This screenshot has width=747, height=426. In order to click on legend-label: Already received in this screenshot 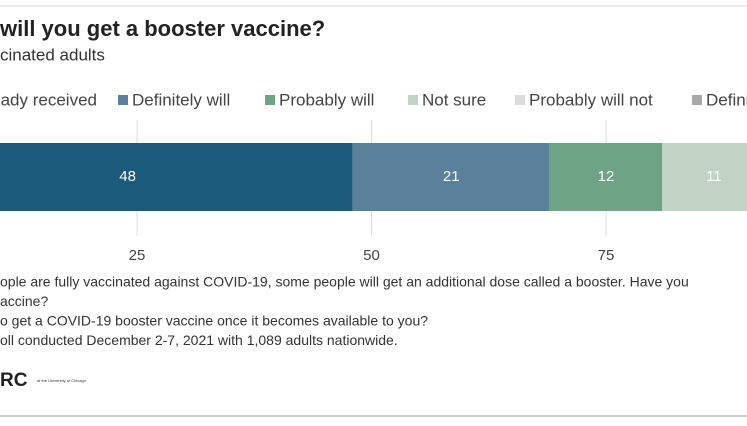, I will do `click(48, 99)`.